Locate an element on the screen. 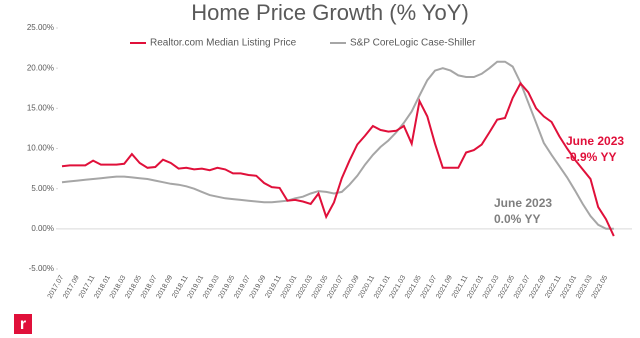 The width and height of the screenshot is (640, 338). legend-label: Realtor.com Median Listing Price is located at coordinates (223, 43).